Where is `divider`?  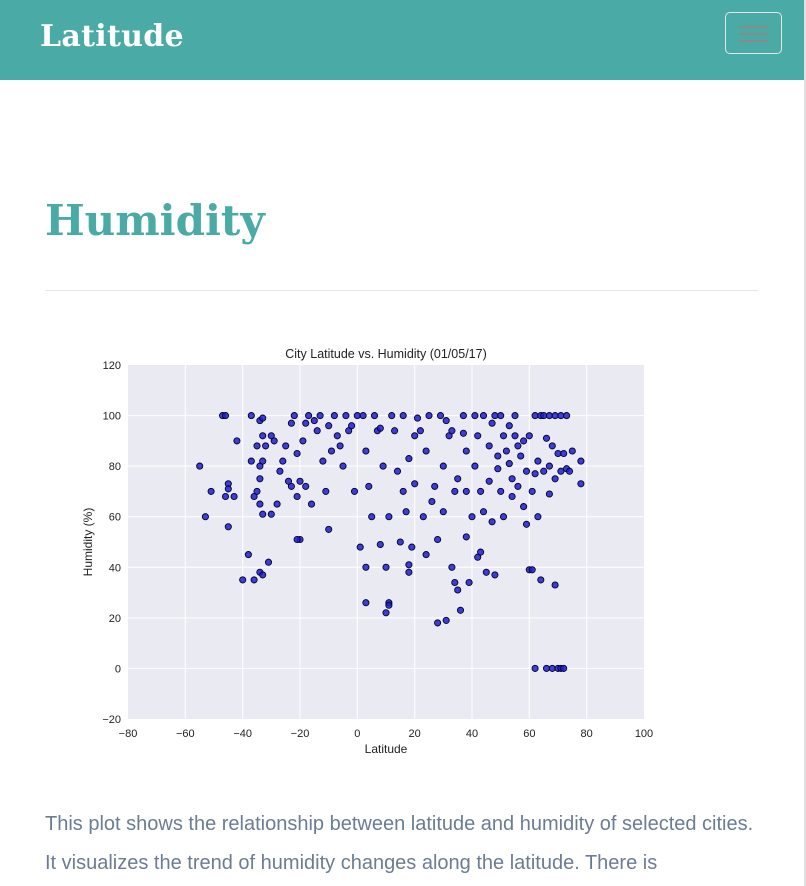
divider is located at coordinates (401, 290).